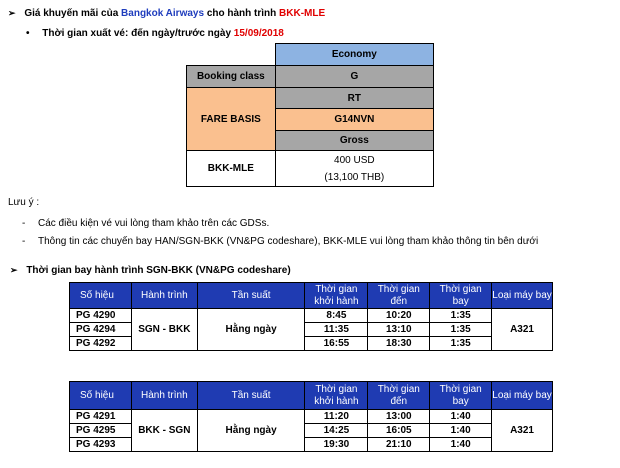 This screenshot has width=620, height=468. I want to click on departure-time: 8:45, so click(336, 315).